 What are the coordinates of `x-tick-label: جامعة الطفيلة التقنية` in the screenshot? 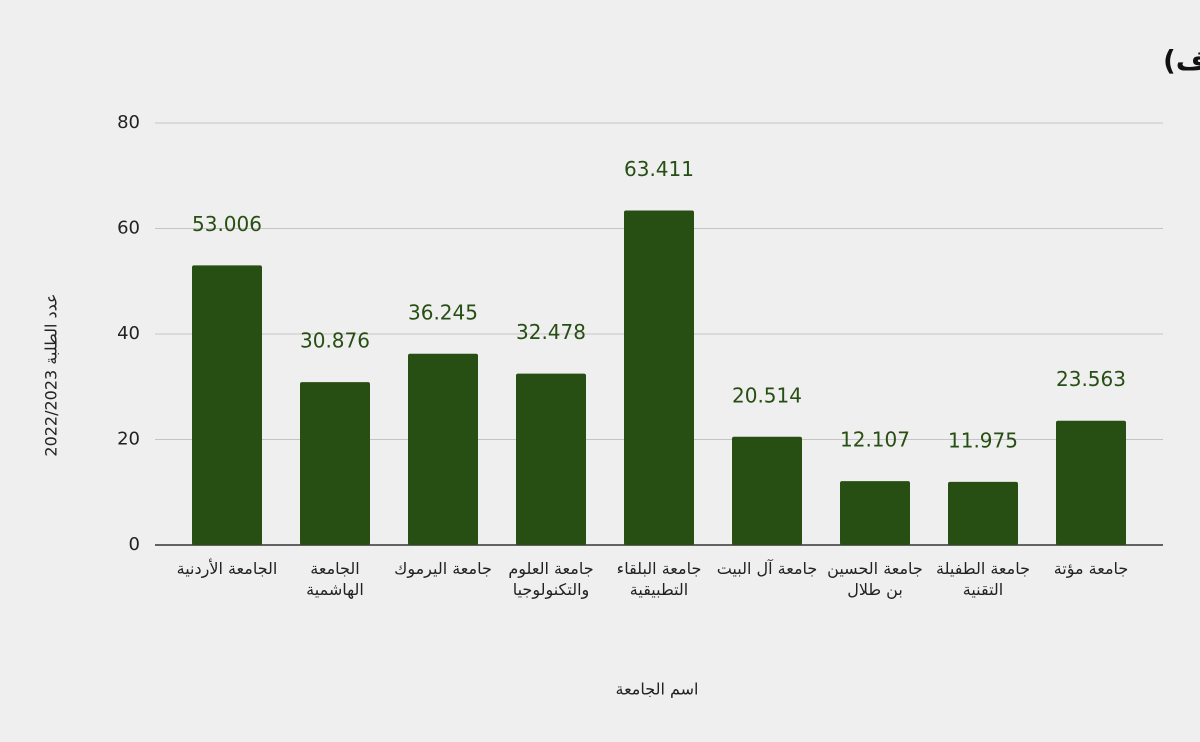 It's located at (983, 579).